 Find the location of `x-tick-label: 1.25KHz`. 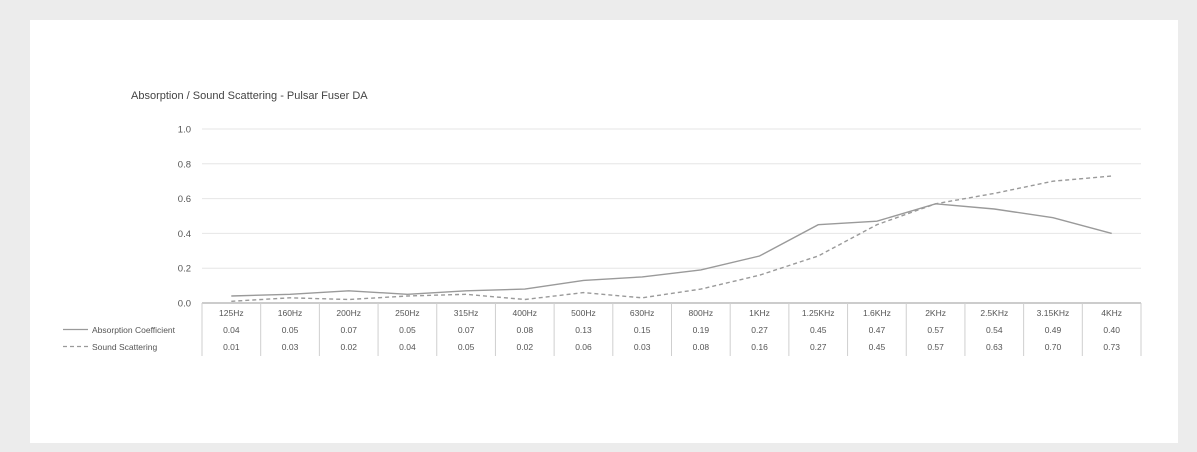

x-tick-label: 1.25KHz is located at coordinates (818, 313).